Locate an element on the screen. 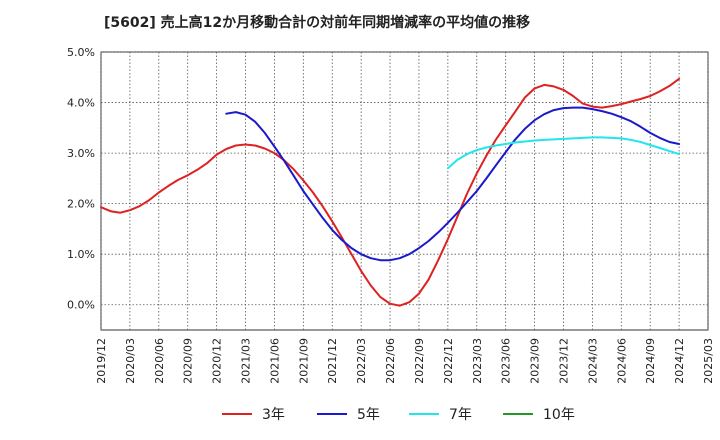  x-tick-label: 2023/03 is located at coordinates (477, 361).